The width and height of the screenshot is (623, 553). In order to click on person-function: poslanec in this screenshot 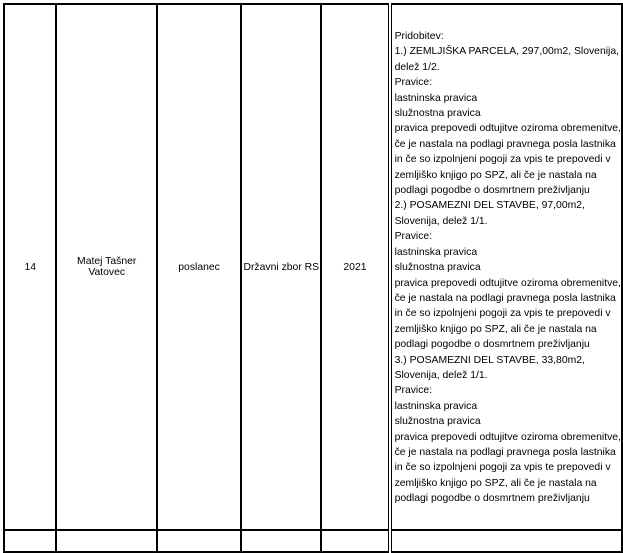, I will do `click(199, 267)`.